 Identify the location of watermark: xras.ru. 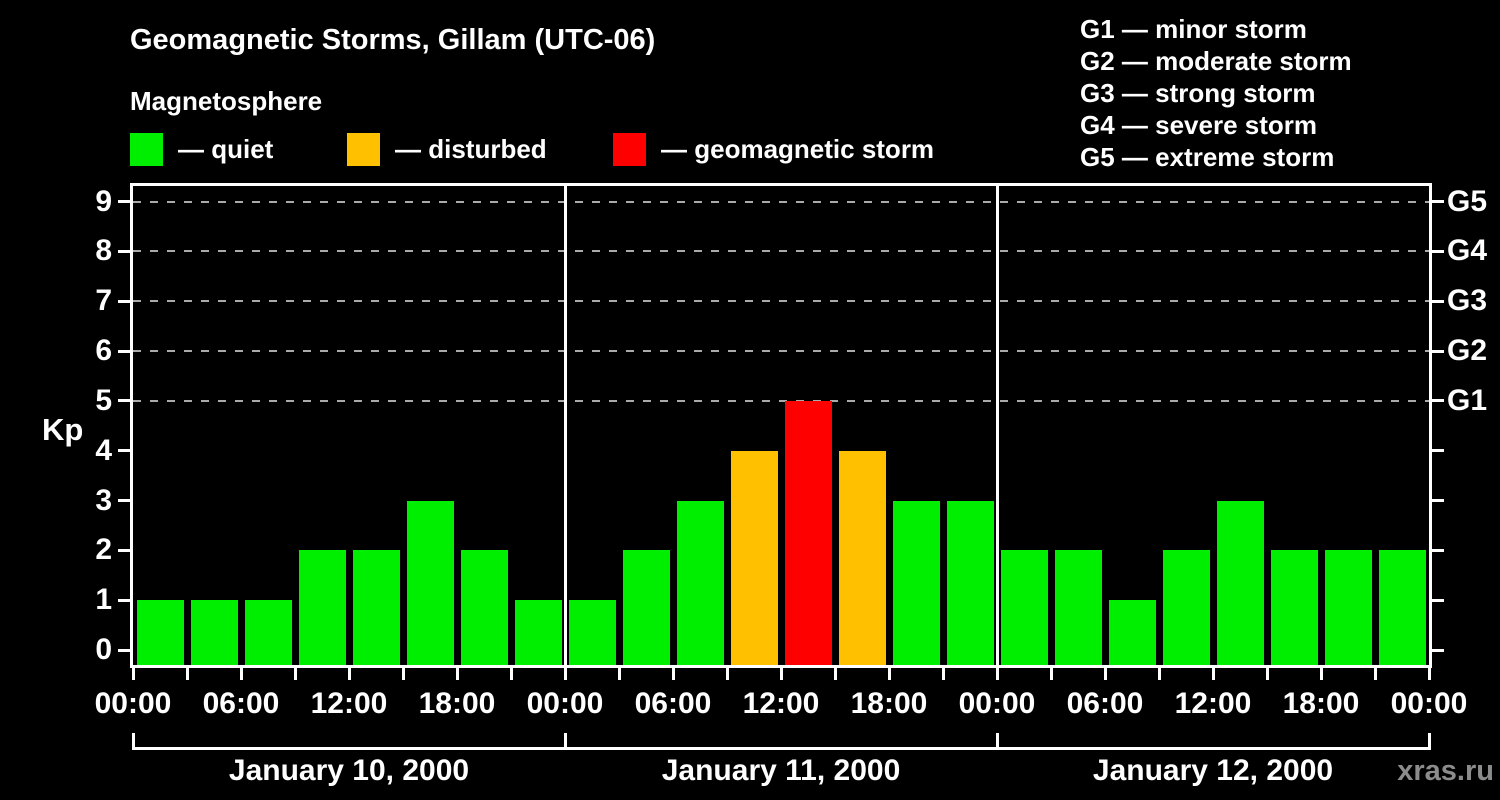
(1445, 771).